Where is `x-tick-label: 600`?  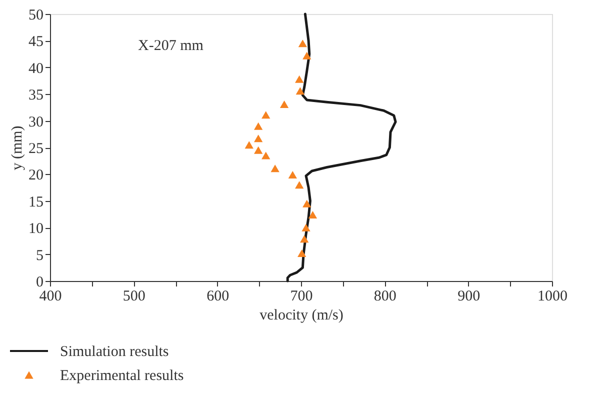
x-tick-label: 600 is located at coordinates (218, 296).